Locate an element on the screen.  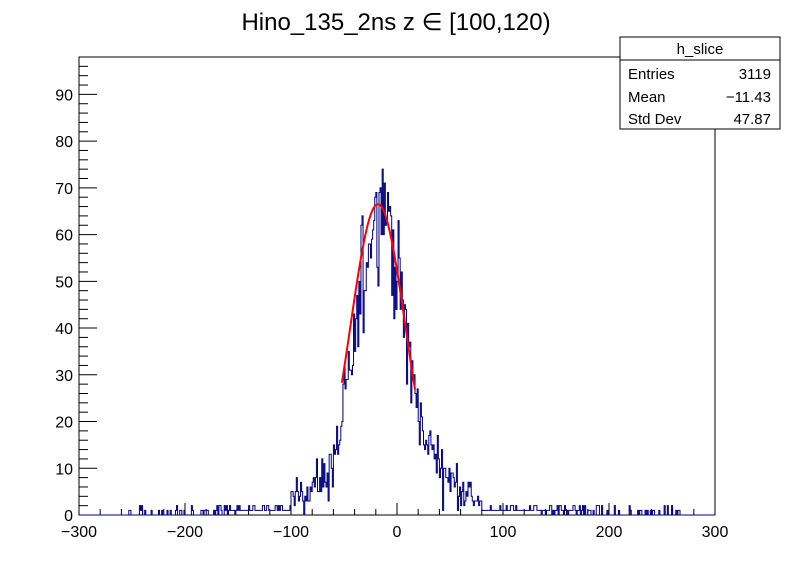
gaussian-fit-curve is located at coordinates (378, 296).